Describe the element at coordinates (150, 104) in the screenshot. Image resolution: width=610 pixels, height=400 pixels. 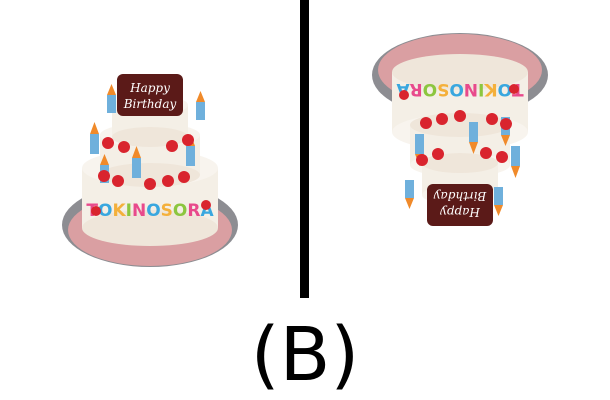
I see `plaque-line-2: Birthday` at that location.